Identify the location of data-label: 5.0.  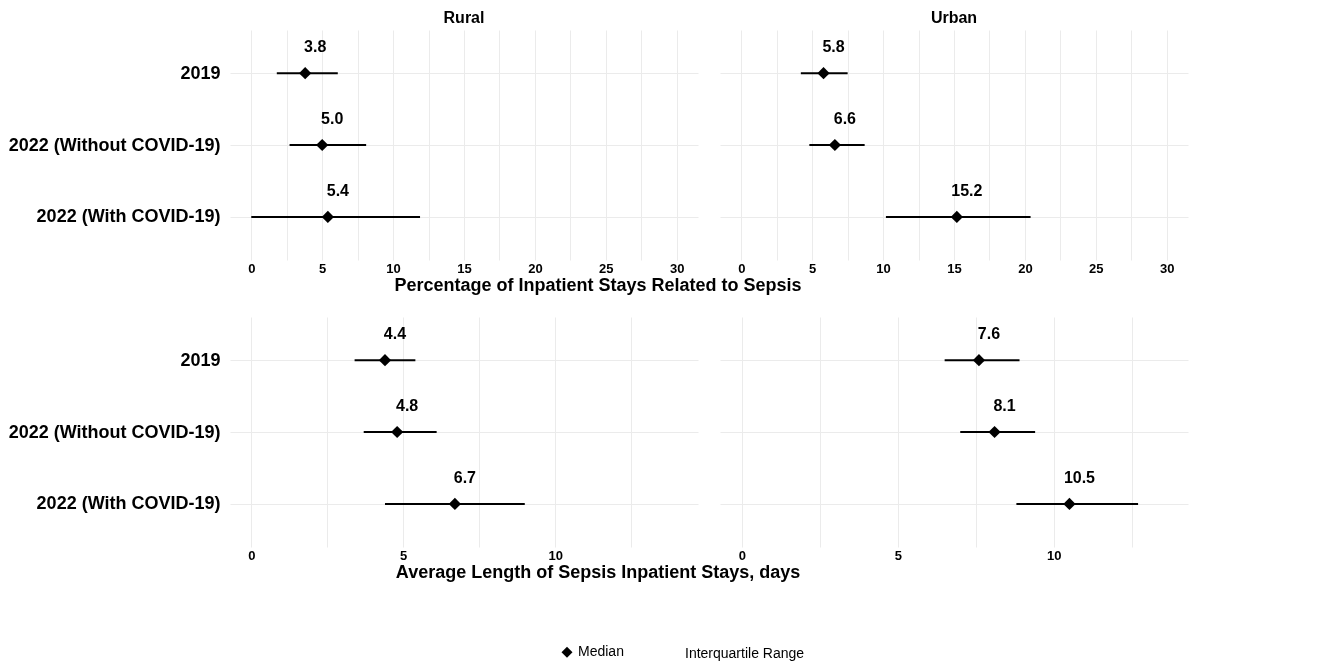
(332, 118).